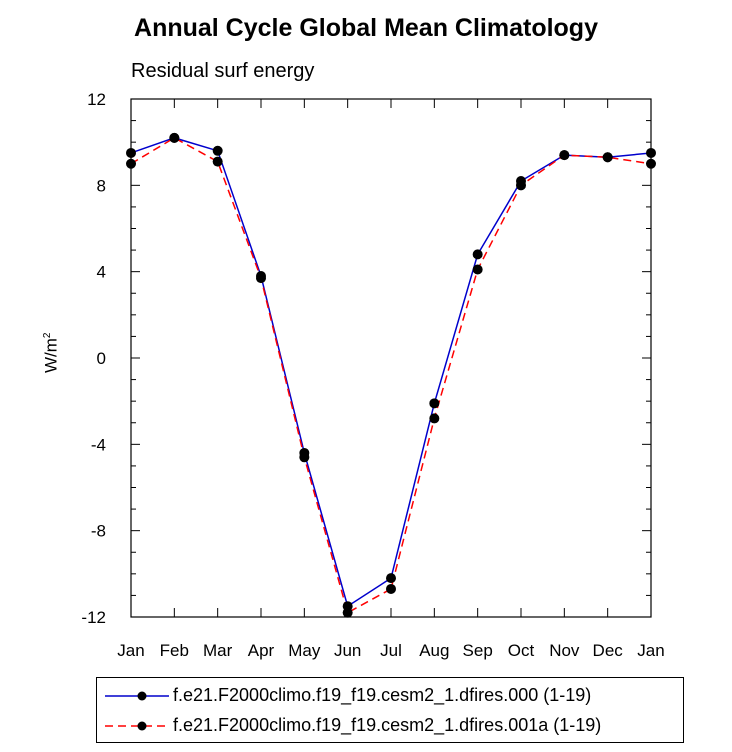 This screenshot has width=732, height=752. Describe the element at coordinates (101, 358) in the screenshot. I see `y-tick-label: 0` at that location.